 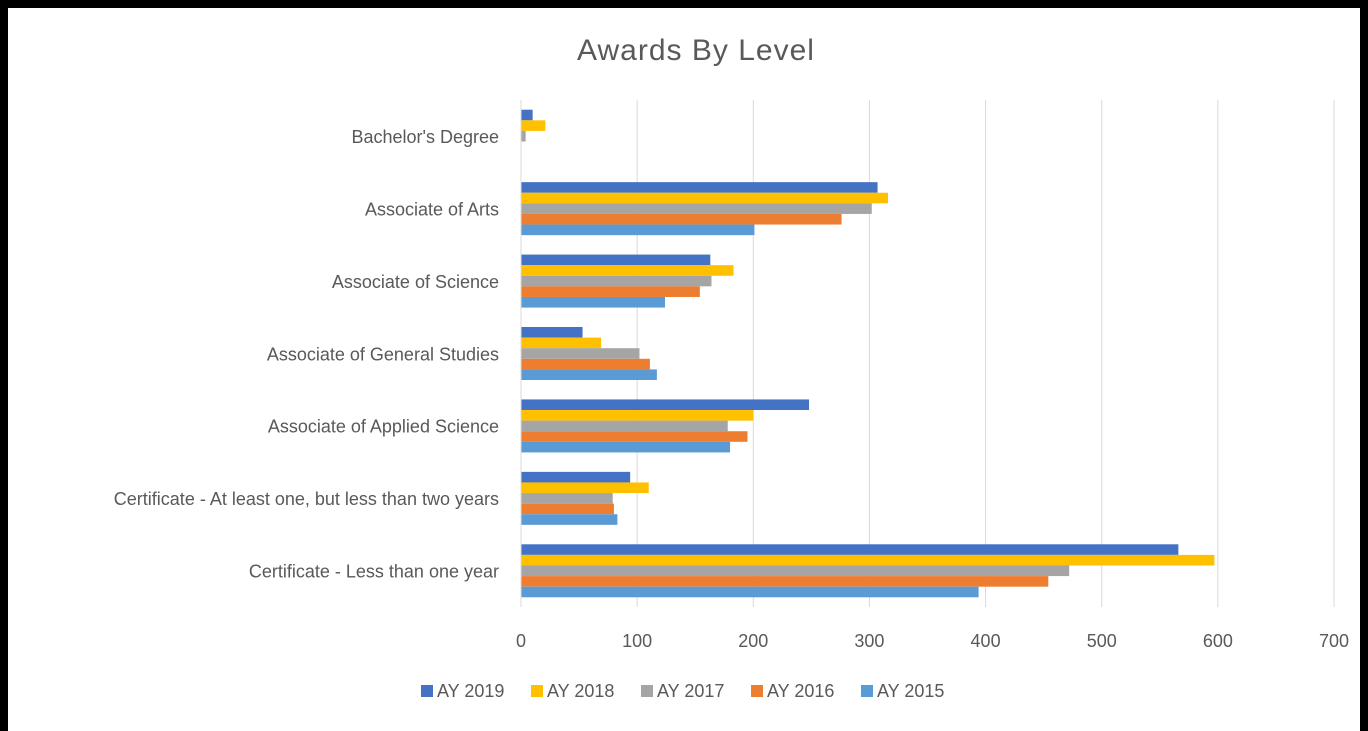 I want to click on y-tick-label: Certificate - Less than one year, so click(x=374, y=572).